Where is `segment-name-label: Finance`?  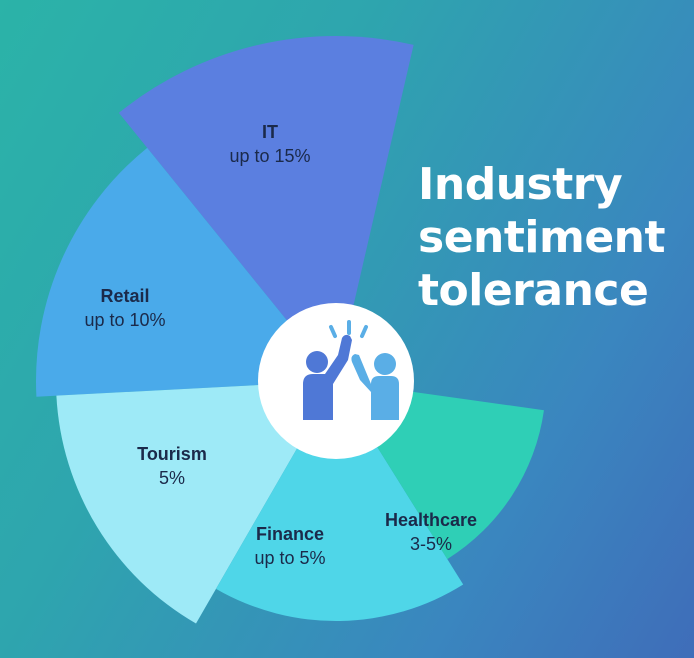
segment-name-label: Finance is located at coordinates (290, 534).